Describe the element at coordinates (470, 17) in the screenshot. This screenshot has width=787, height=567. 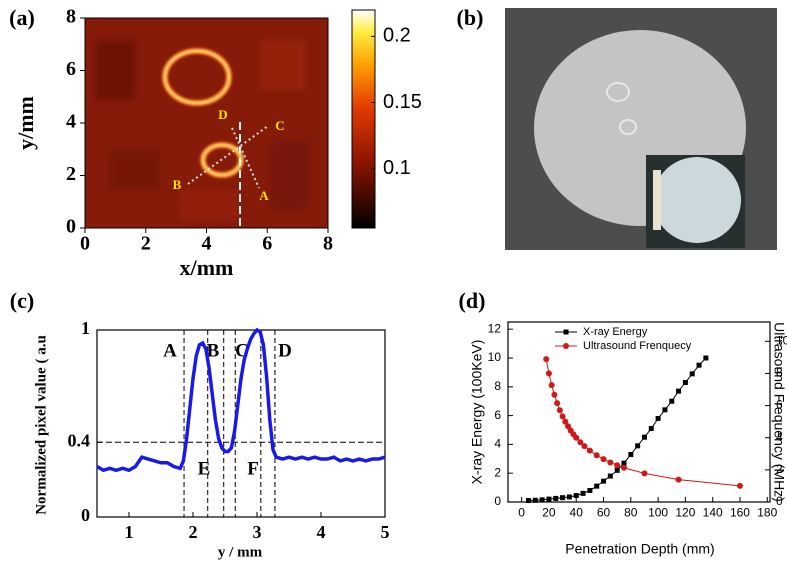
I see `panel-label: (b)` at that location.